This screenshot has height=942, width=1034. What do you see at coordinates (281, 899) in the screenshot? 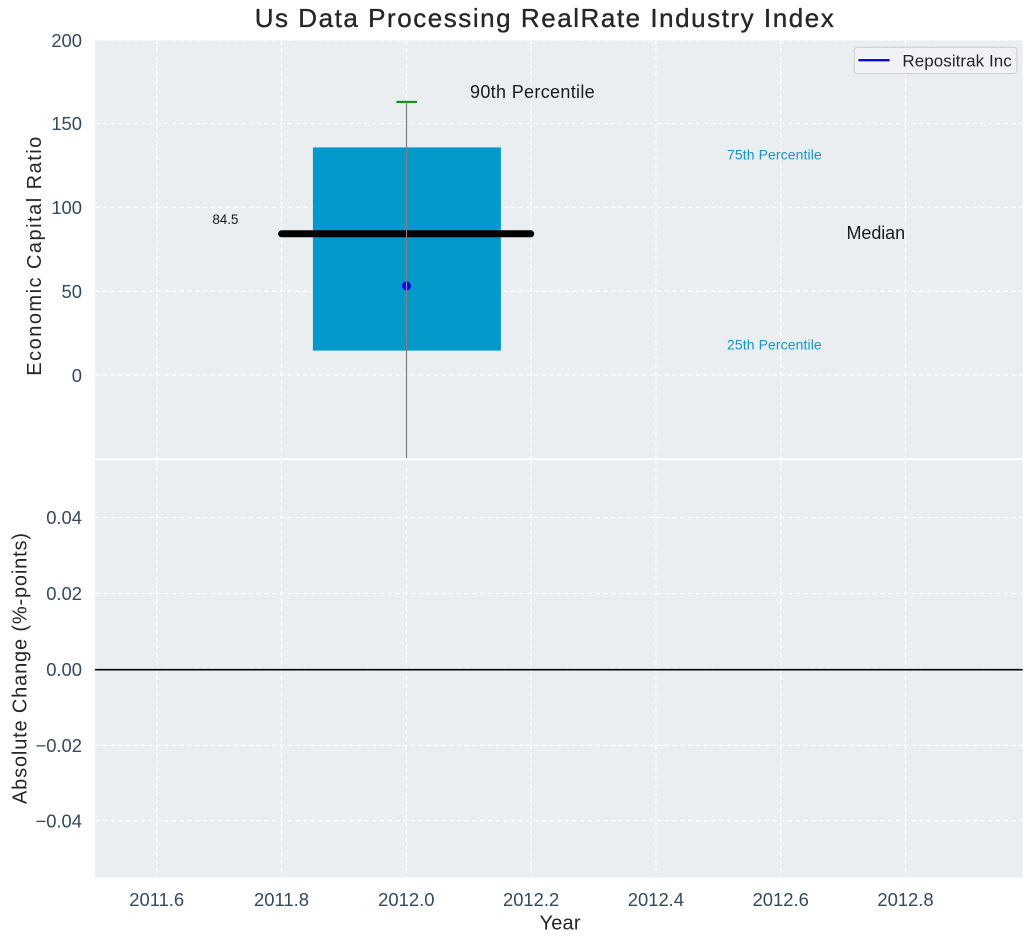
I see `svg-text: 2011.8` at bounding box center [281, 899].